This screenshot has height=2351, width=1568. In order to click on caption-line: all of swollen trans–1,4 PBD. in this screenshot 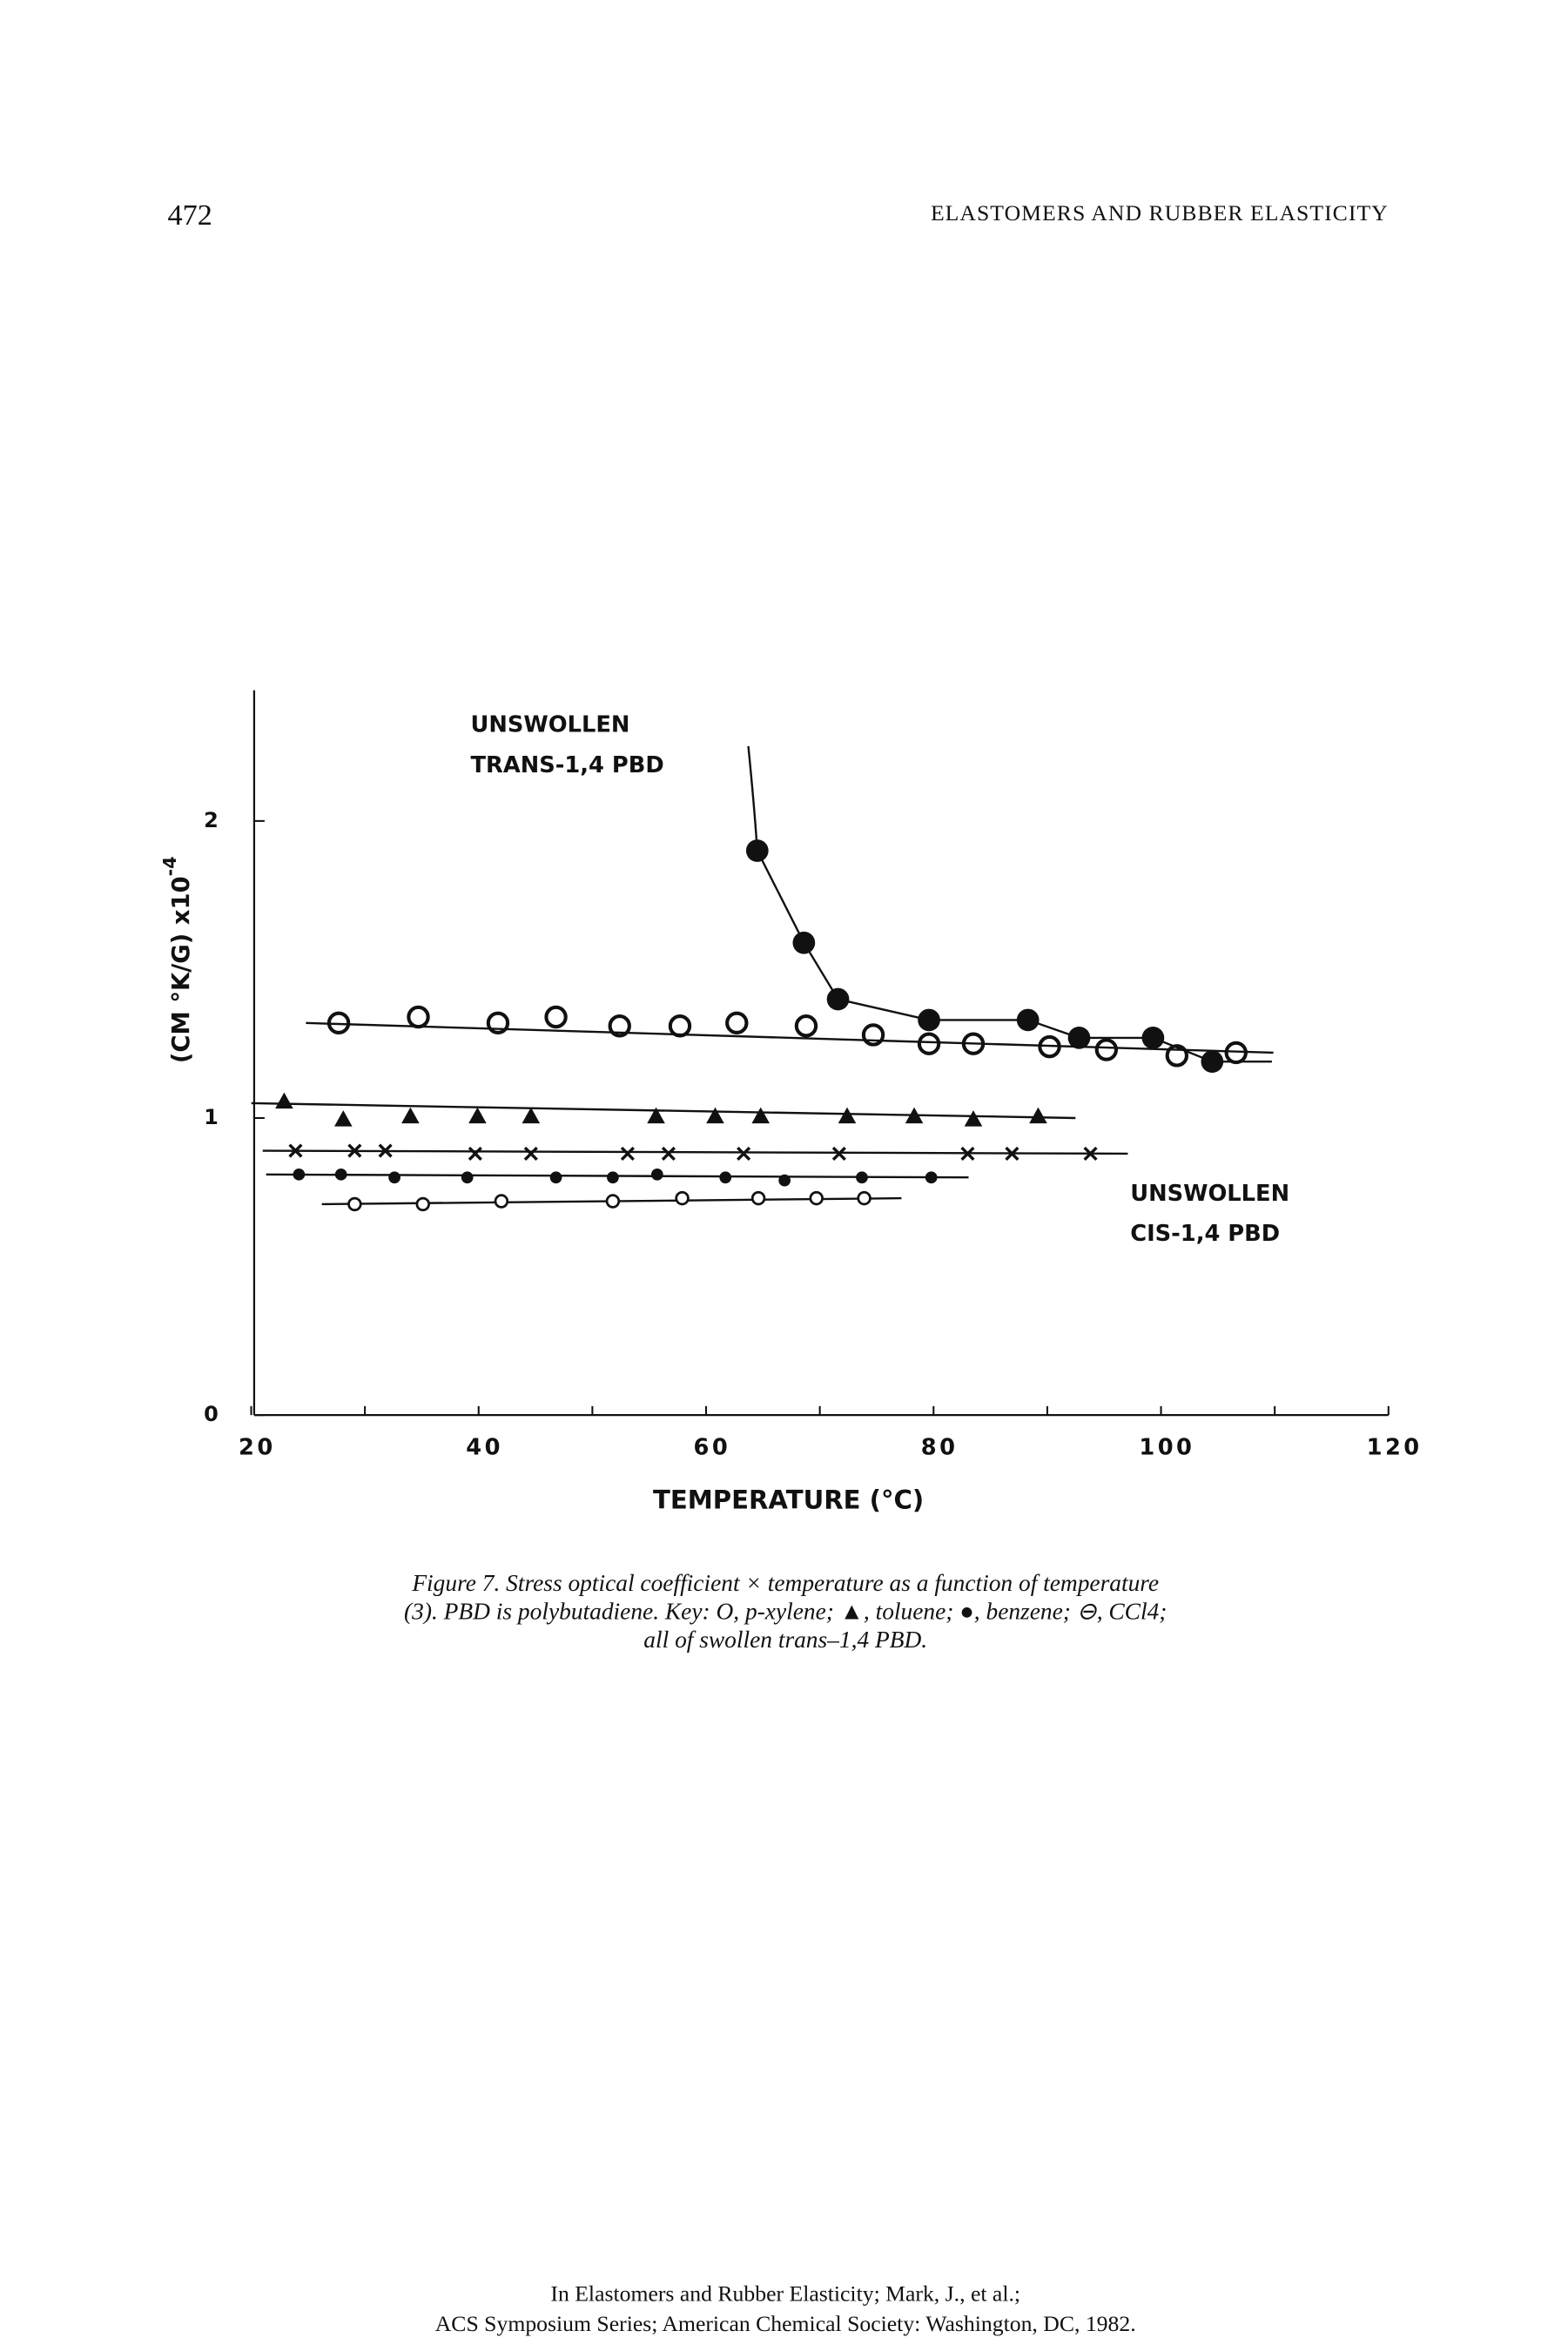, I will do `click(785, 1640)`.